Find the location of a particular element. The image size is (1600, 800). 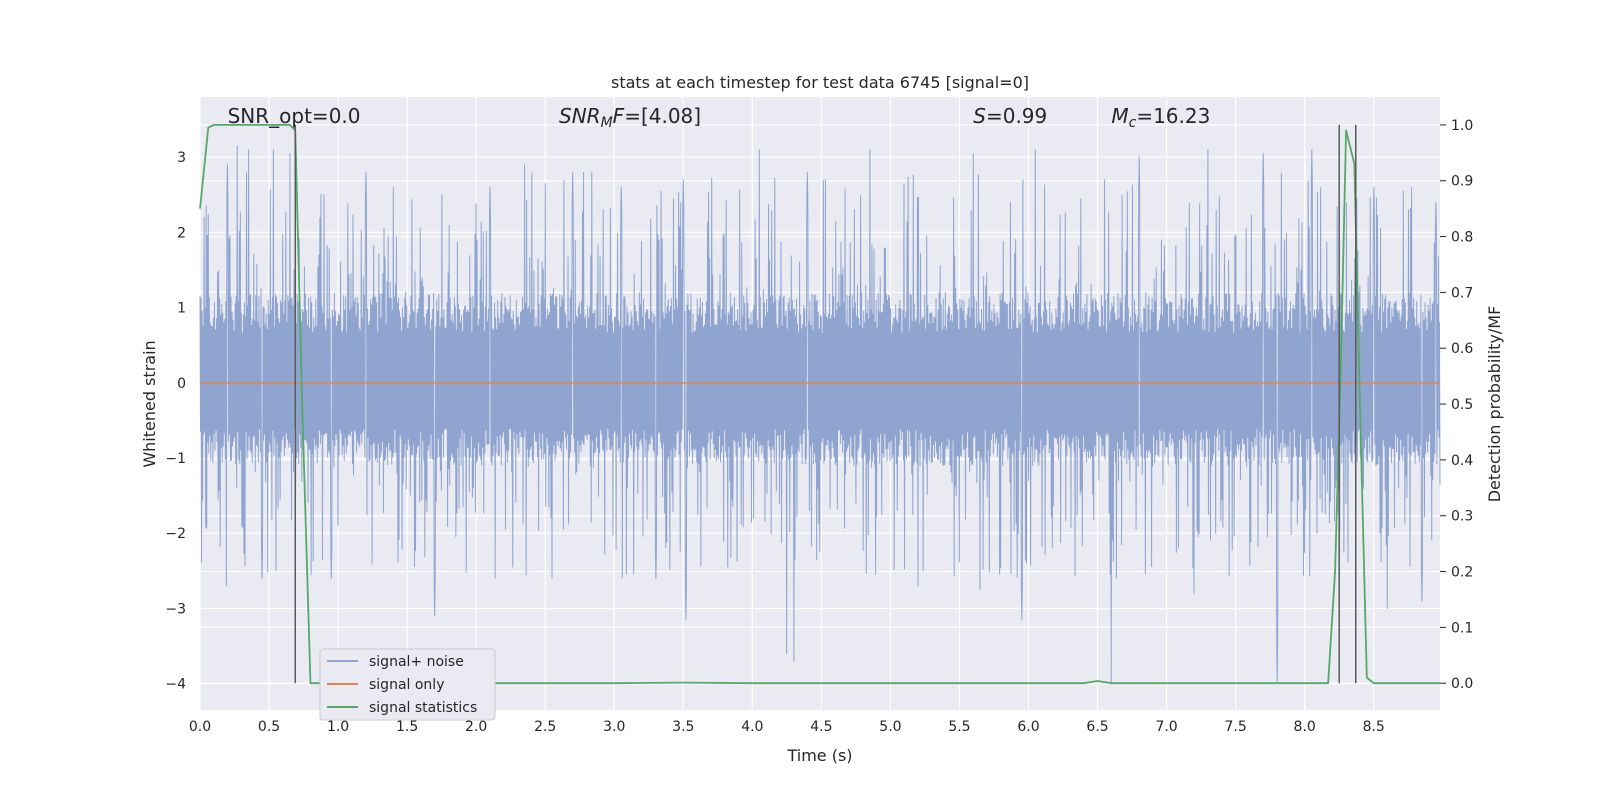

legend-box is located at coordinates (407, 684).